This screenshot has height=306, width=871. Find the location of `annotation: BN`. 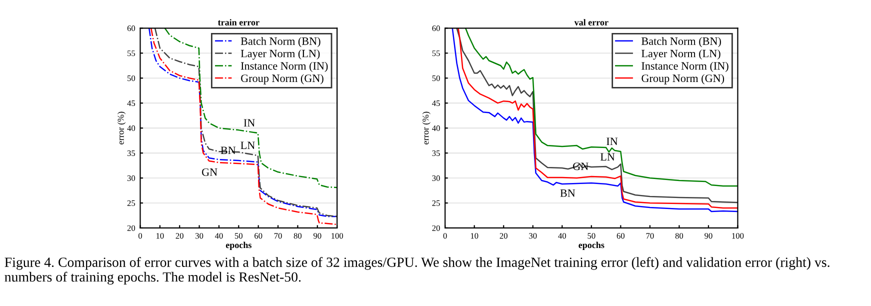

annotation: BN is located at coordinates (568, 193).